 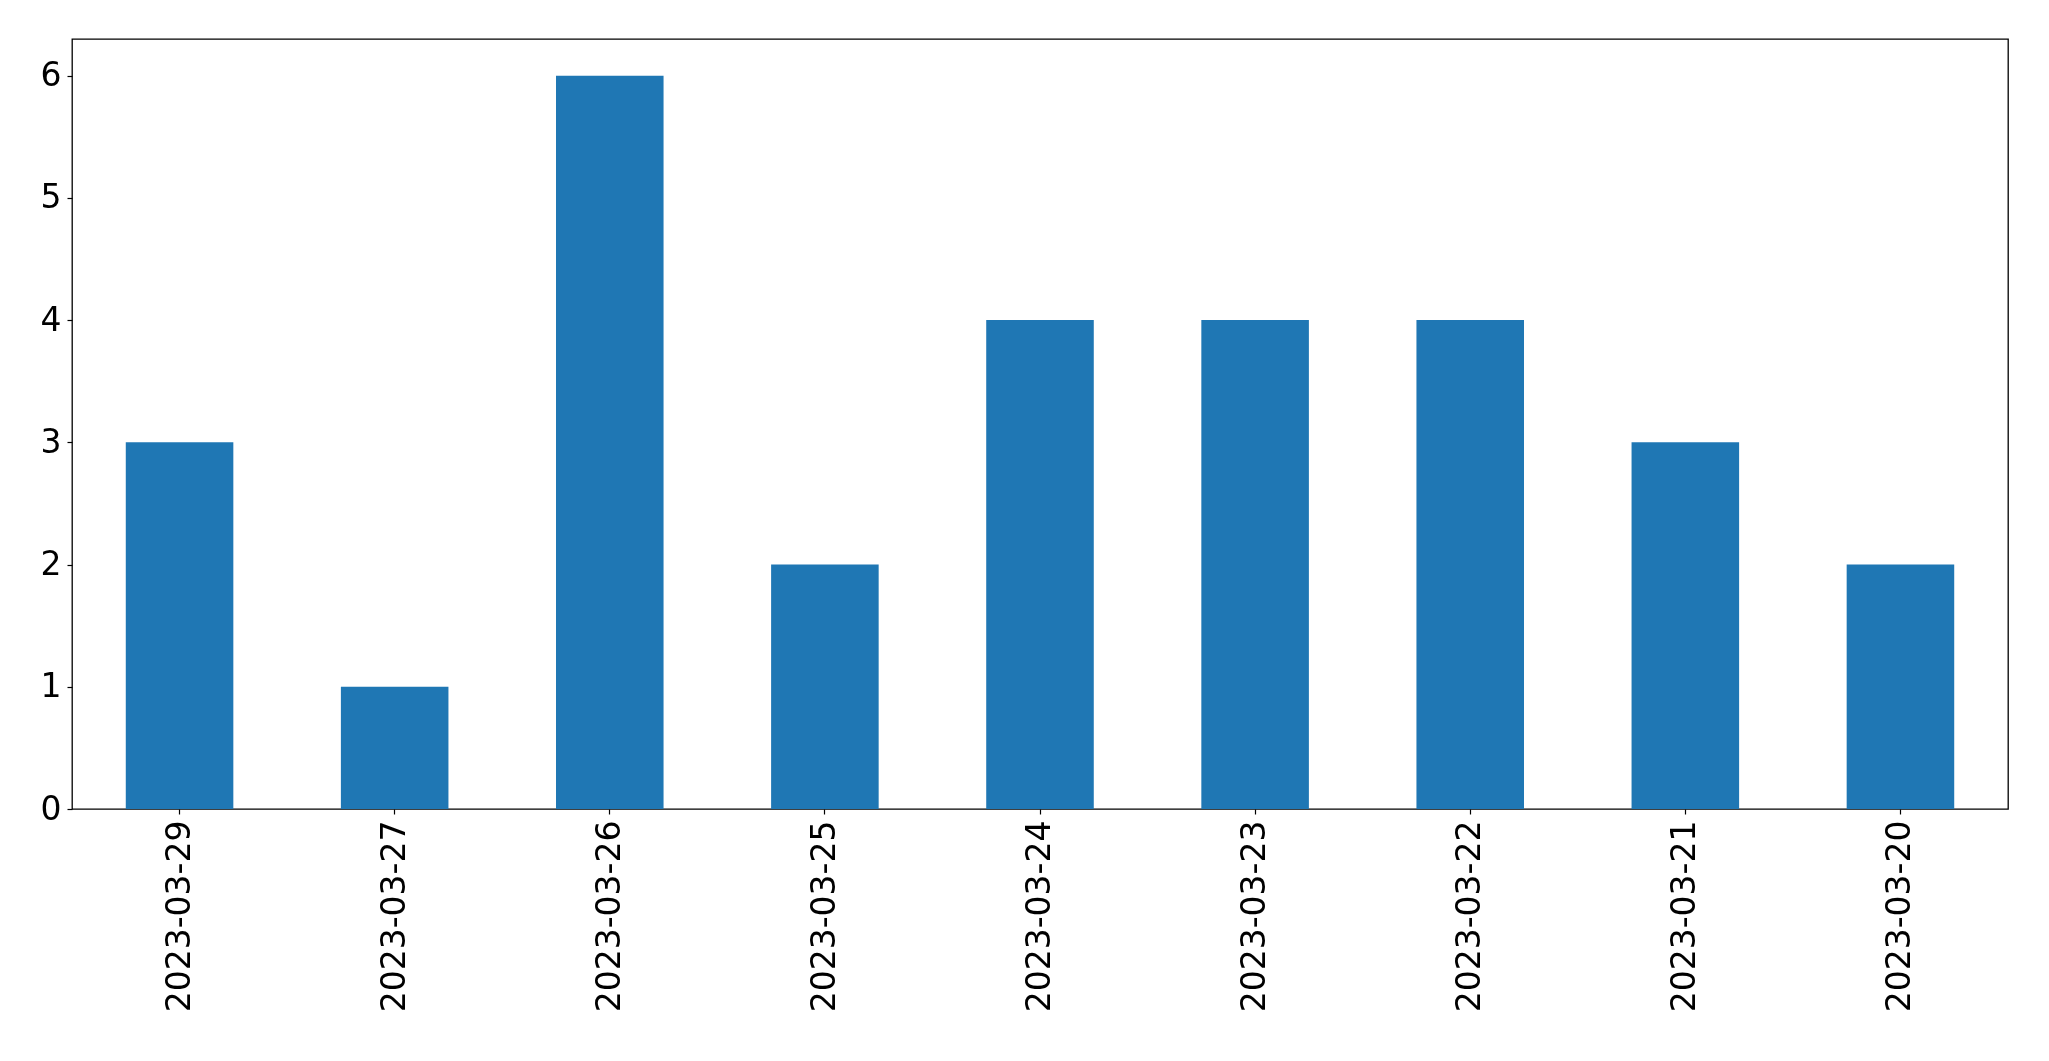 What do you see at coordinates (1684, 916) in the screenshot?
I see `x-tick-label: 2023-03-21` at bounding box center [1684, 916].